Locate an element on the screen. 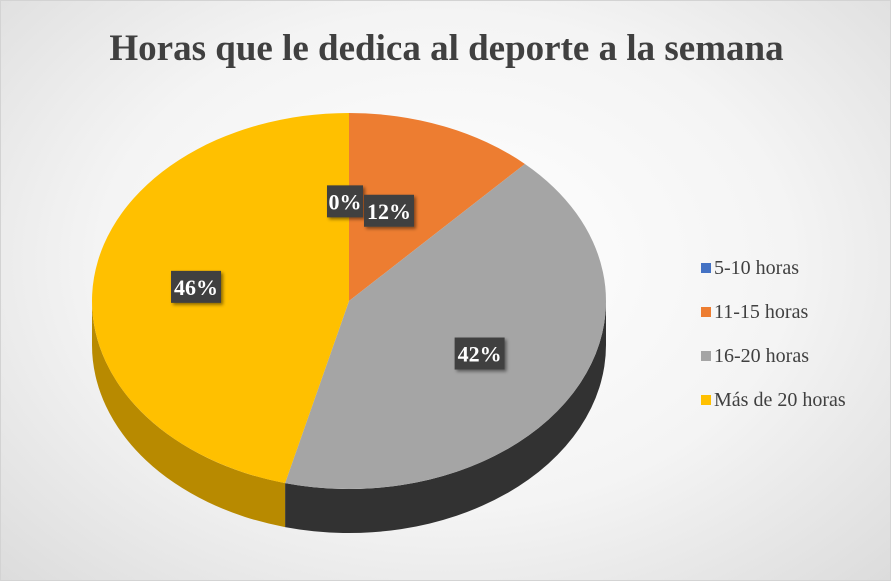 The image size is (891, 582). slice-11-15-horas is located at coordinates (437, 207).